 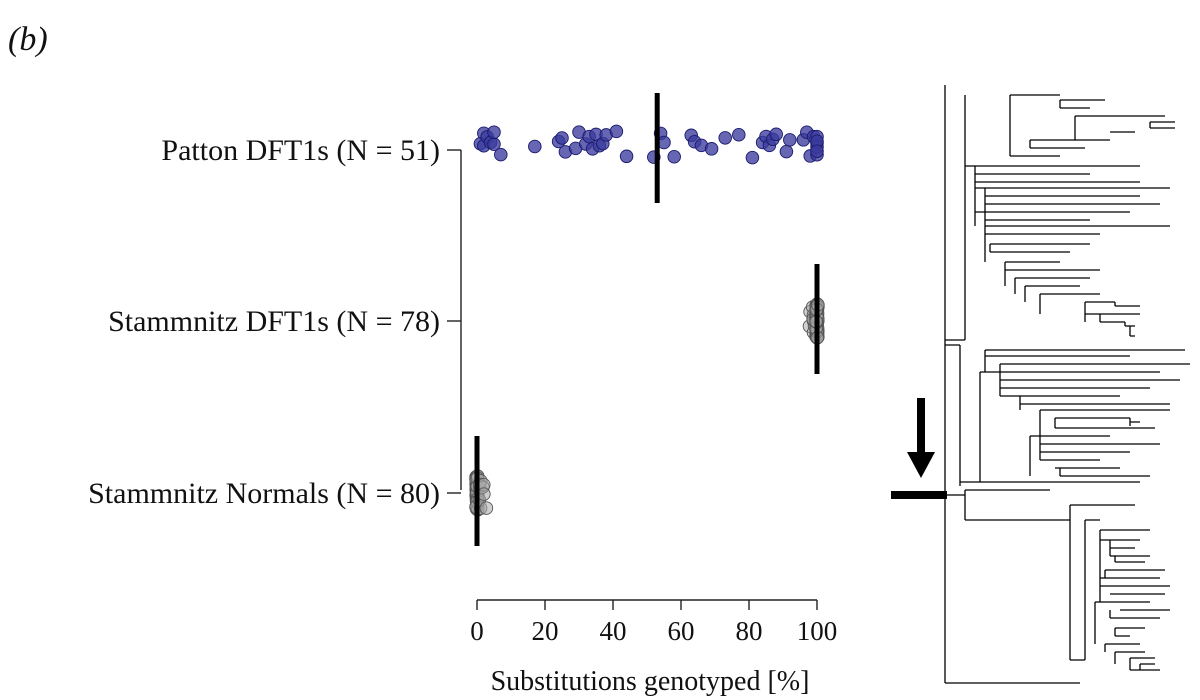 I want to click on panel-label: (b), so click(x=28, y=39).